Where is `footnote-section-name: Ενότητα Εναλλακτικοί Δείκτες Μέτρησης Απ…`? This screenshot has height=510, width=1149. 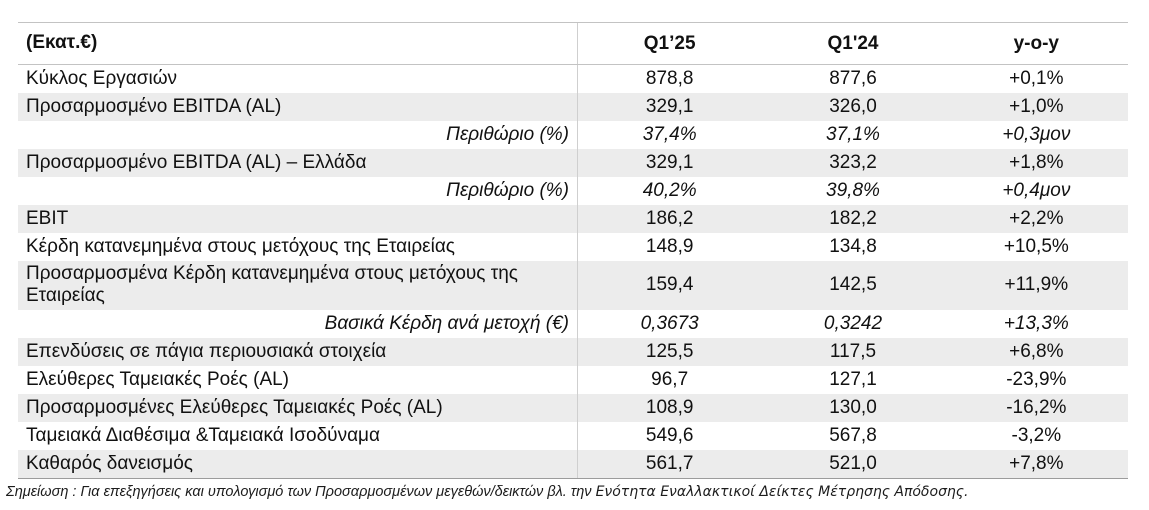 footnote-section-name: Ενότητα Εναλλακτικοί Δείκτες Μέτρησης Απ… is located at coordinates (782, 492).